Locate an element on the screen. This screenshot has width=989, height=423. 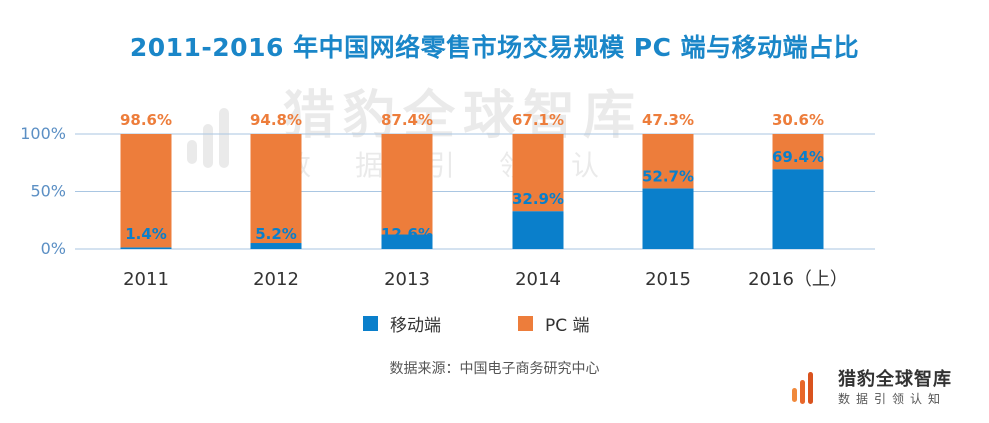
legend-label-mobile: 移动端 is located at coordinates (415, 326).